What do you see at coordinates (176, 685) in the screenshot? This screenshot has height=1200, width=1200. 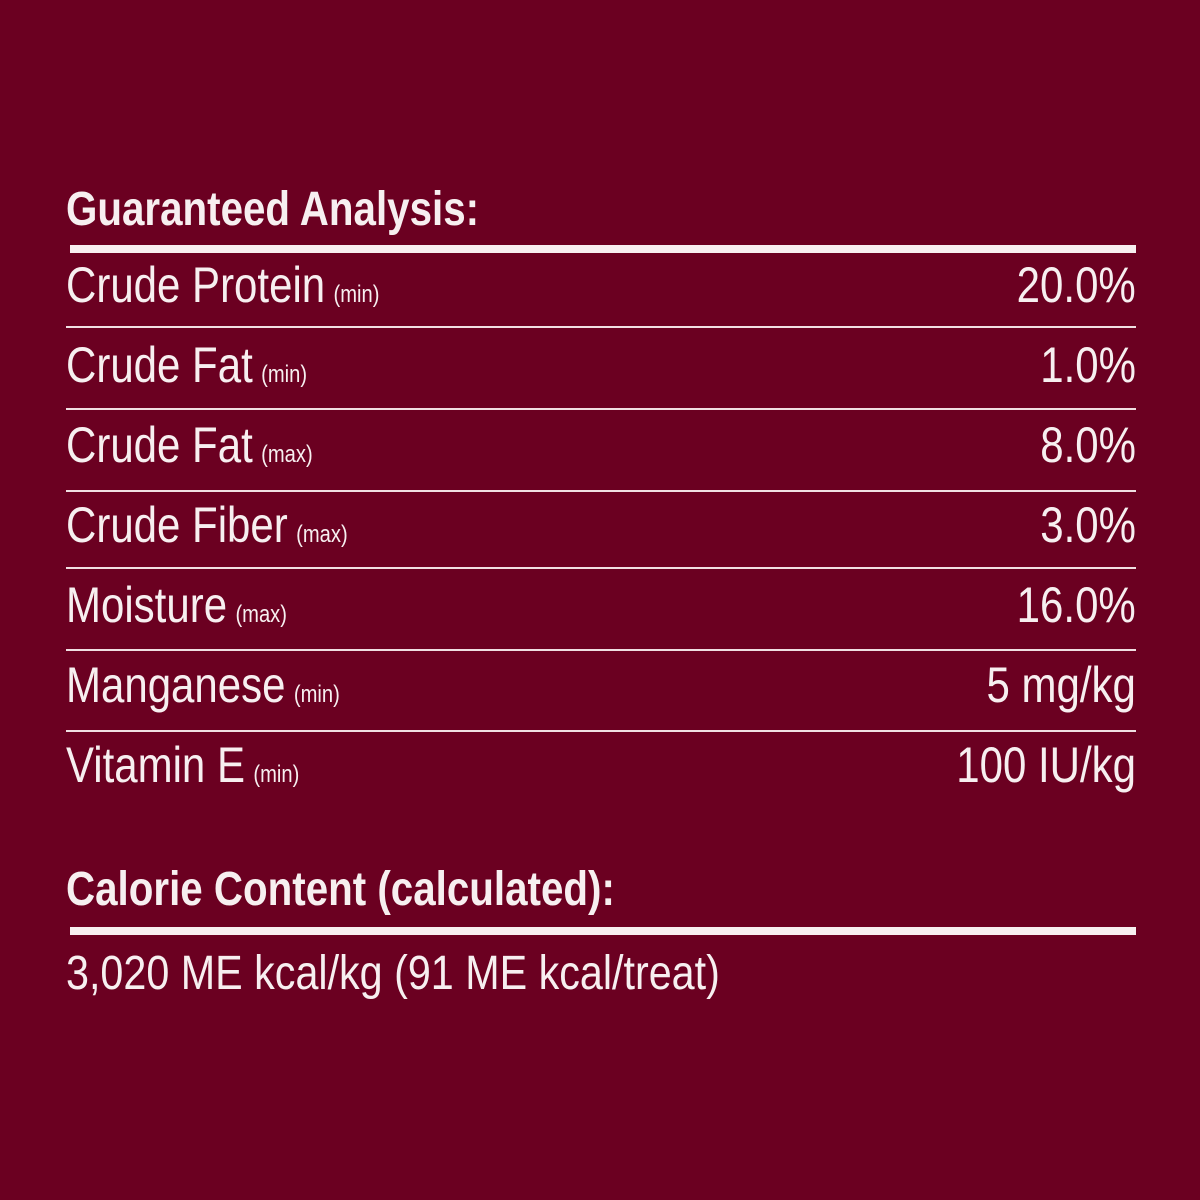 I see `nutrient-label: Manganese` at bounding box center [176, 685].